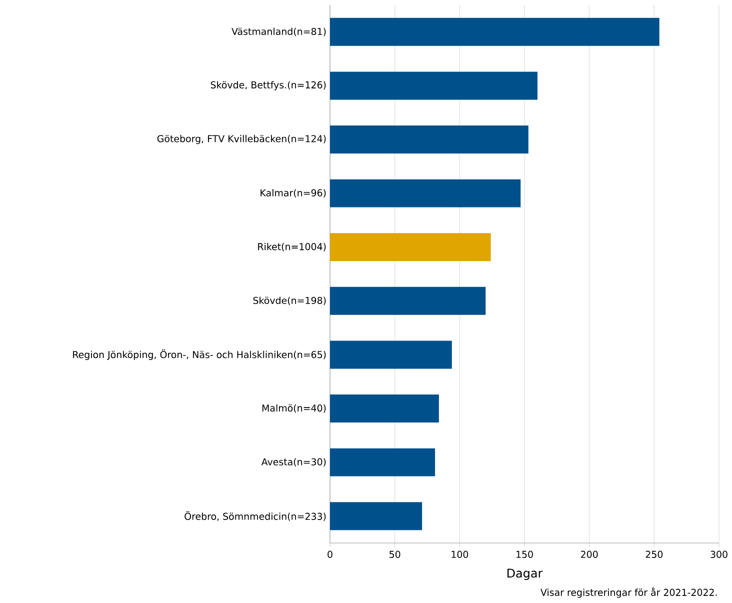  Describe the element at coordinates (289, 301) in the screenshot. I see `y-tick-label: Skövde(n=198)` at that location.